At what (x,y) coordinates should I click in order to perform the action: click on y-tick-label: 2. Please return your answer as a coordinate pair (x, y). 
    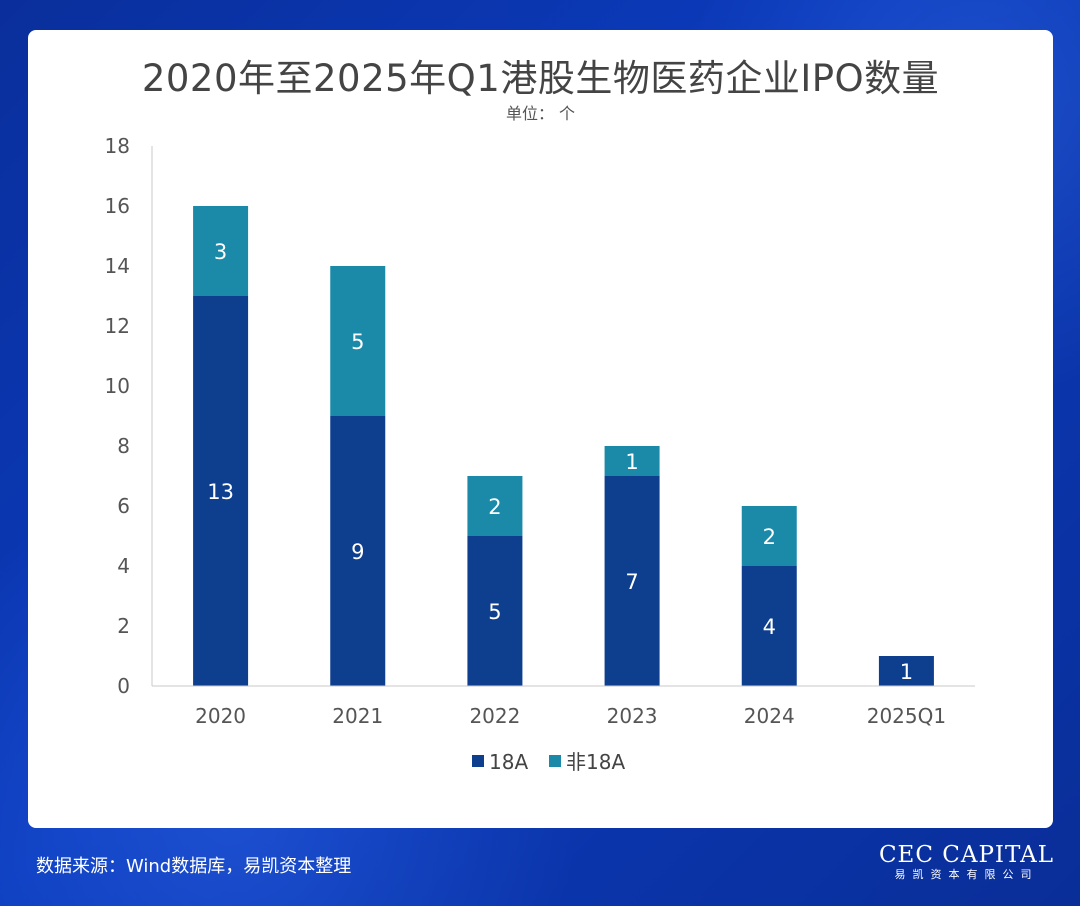
    Looking at the image, I should click on (123, 626).